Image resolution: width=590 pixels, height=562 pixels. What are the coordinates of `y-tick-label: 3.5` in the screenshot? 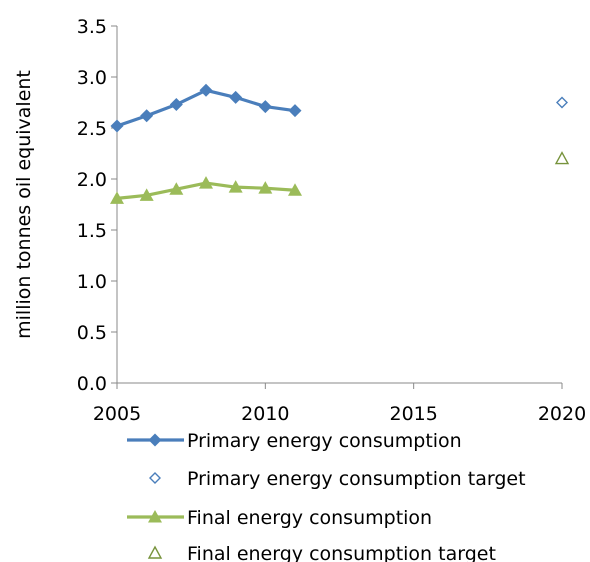 It's located at (92, 27).